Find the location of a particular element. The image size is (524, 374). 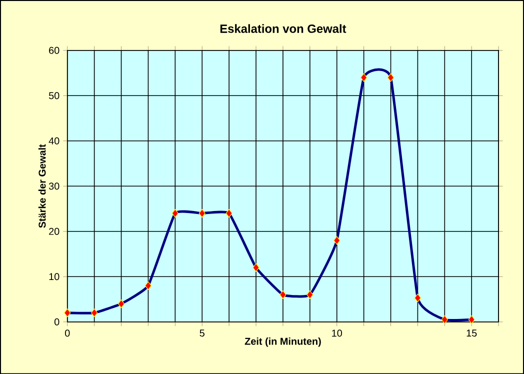

x-tick-label: 5 is located at coordinates (202, 332).